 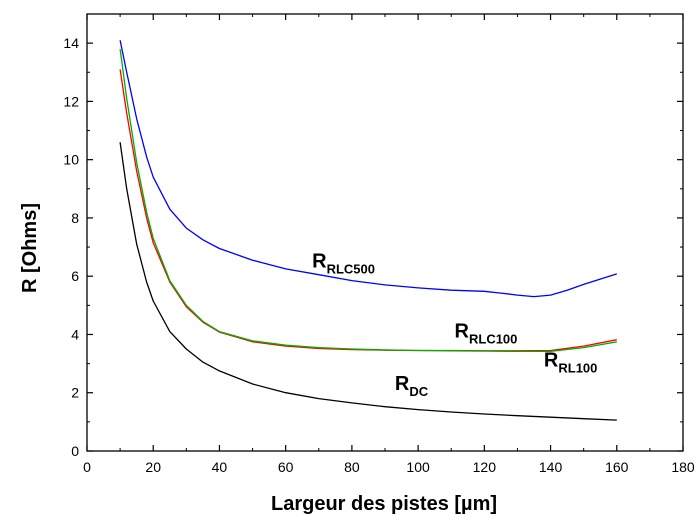 What do you see at coordinates (486, 333) in the screenshot?
I see `series-label-rlc100: RRLC100` at bounding box center [486, 333].